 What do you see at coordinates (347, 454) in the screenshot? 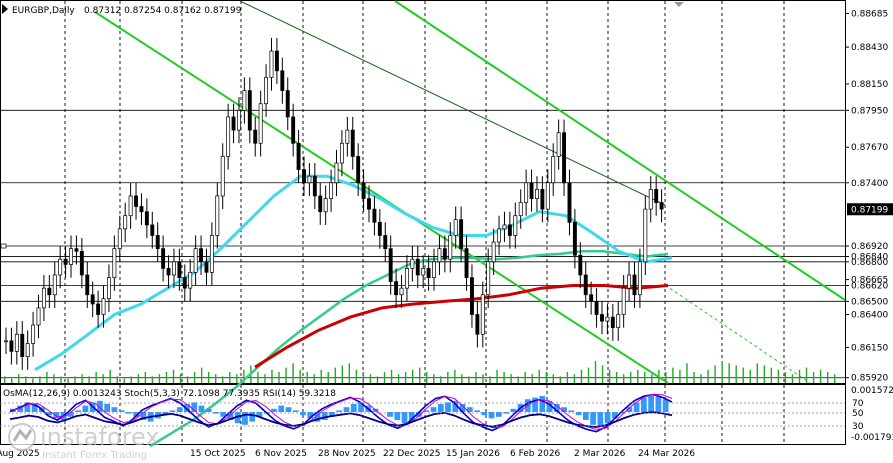
I see `date-tick-label: 28 Nov 2025` at bounding box center [347, 454].